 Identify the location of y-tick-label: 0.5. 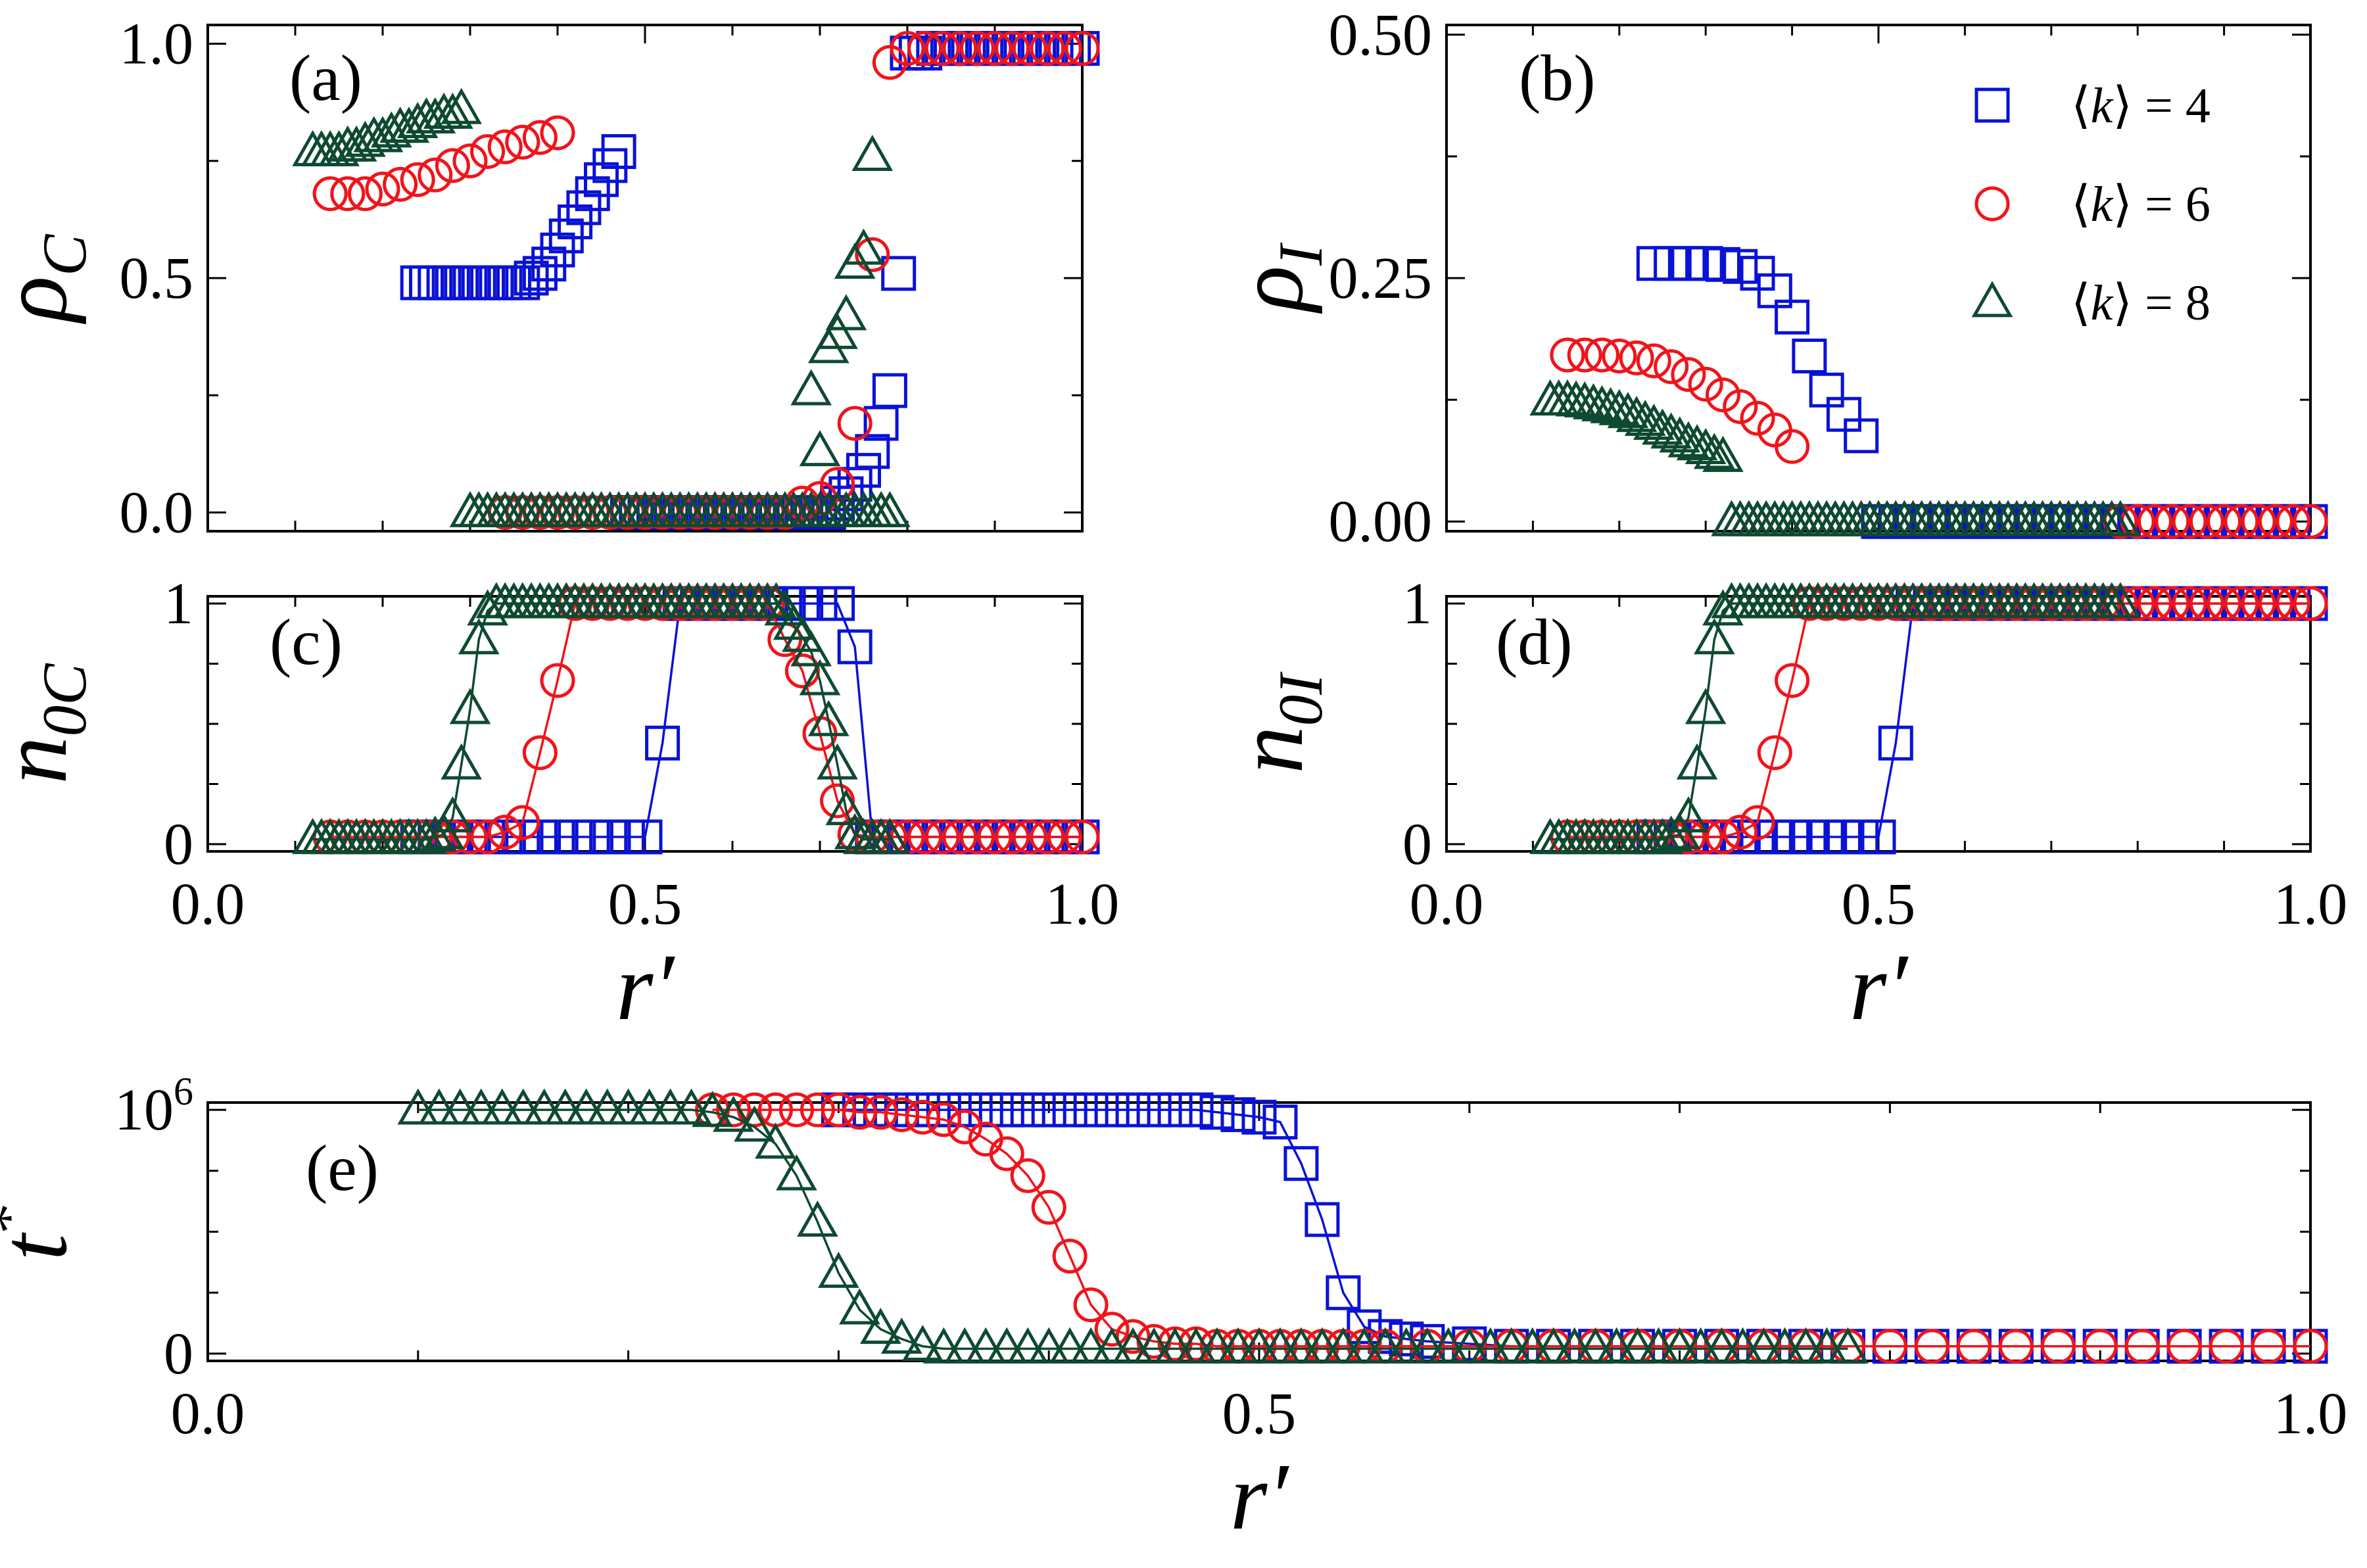
(157, 278).